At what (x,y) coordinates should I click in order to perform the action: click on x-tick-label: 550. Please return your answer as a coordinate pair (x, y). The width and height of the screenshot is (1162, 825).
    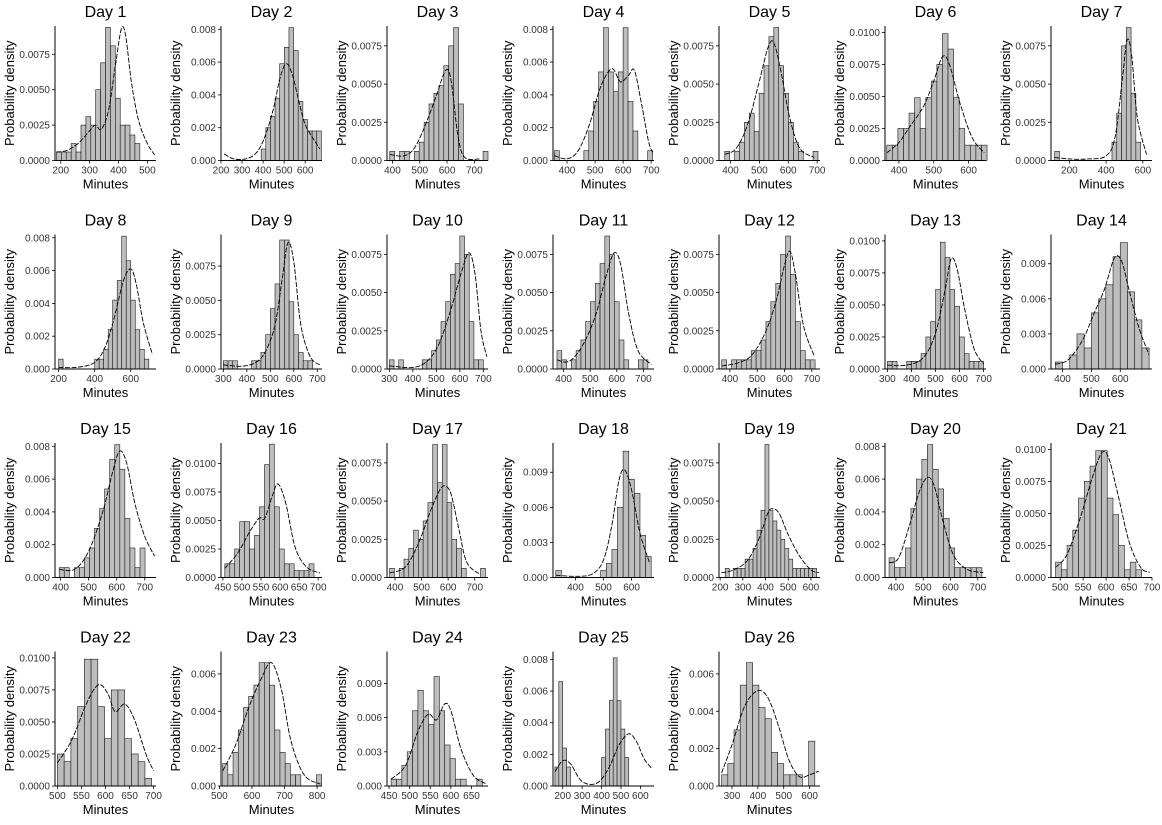
    Looking at the image, I should click on (261, 588).